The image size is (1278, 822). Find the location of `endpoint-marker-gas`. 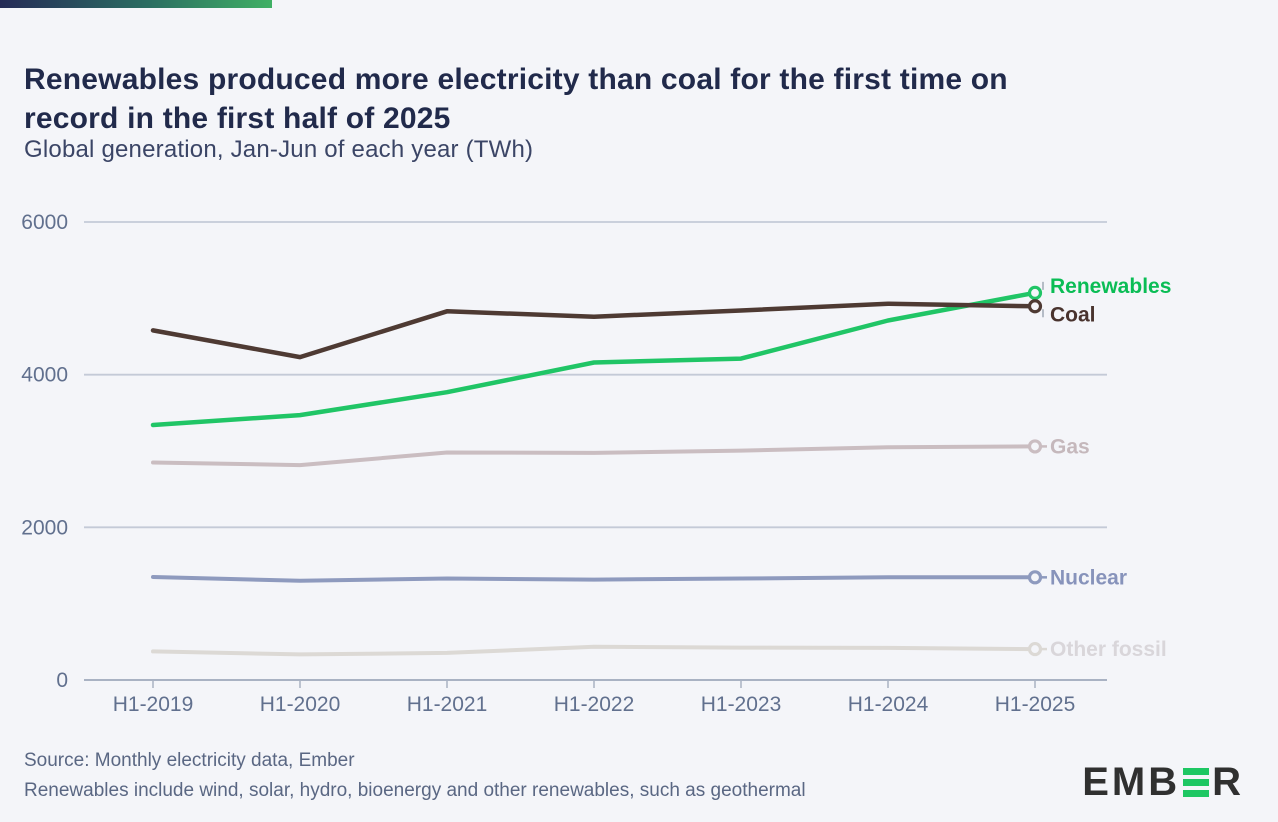

endpoint-marker-gas is located at coordinates (1035, 446).